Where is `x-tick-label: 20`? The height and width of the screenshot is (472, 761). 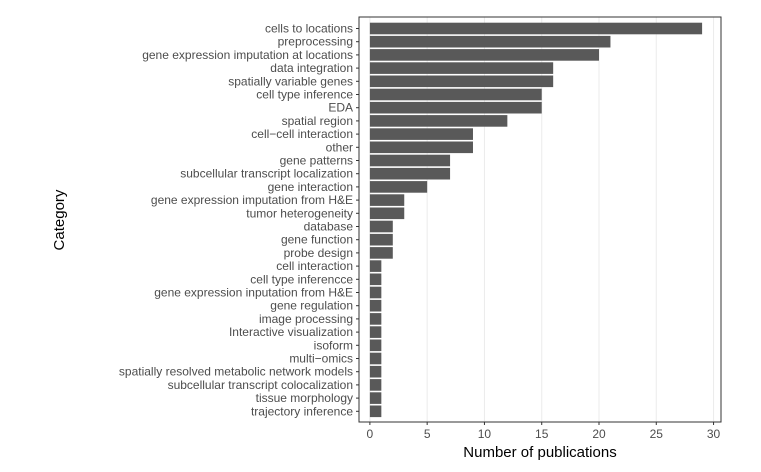
x-tick-label: 20 is located at coordinates (599, 434).